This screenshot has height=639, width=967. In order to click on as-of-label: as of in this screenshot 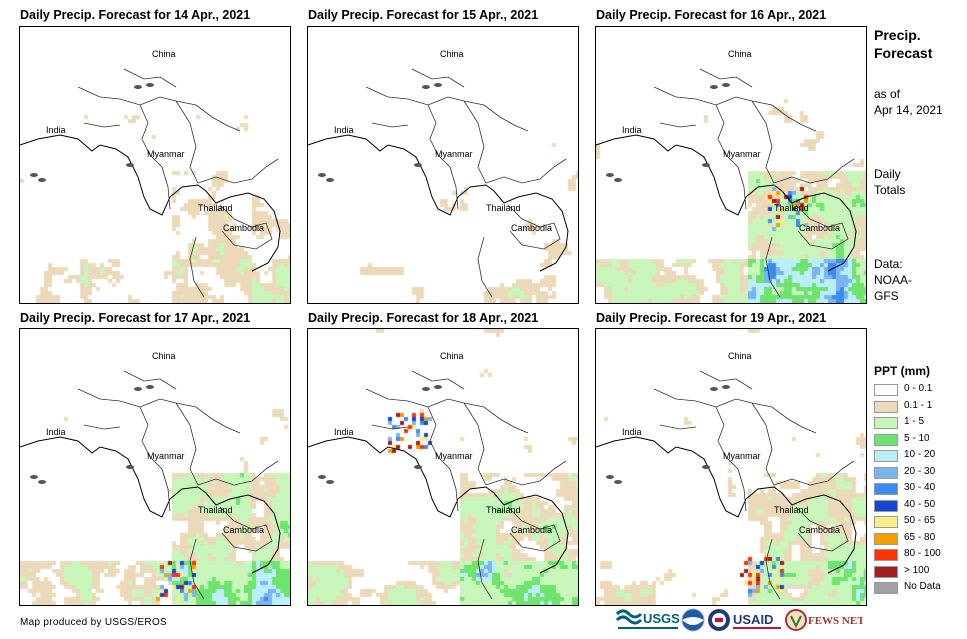, I will do `click(887, 94)`.